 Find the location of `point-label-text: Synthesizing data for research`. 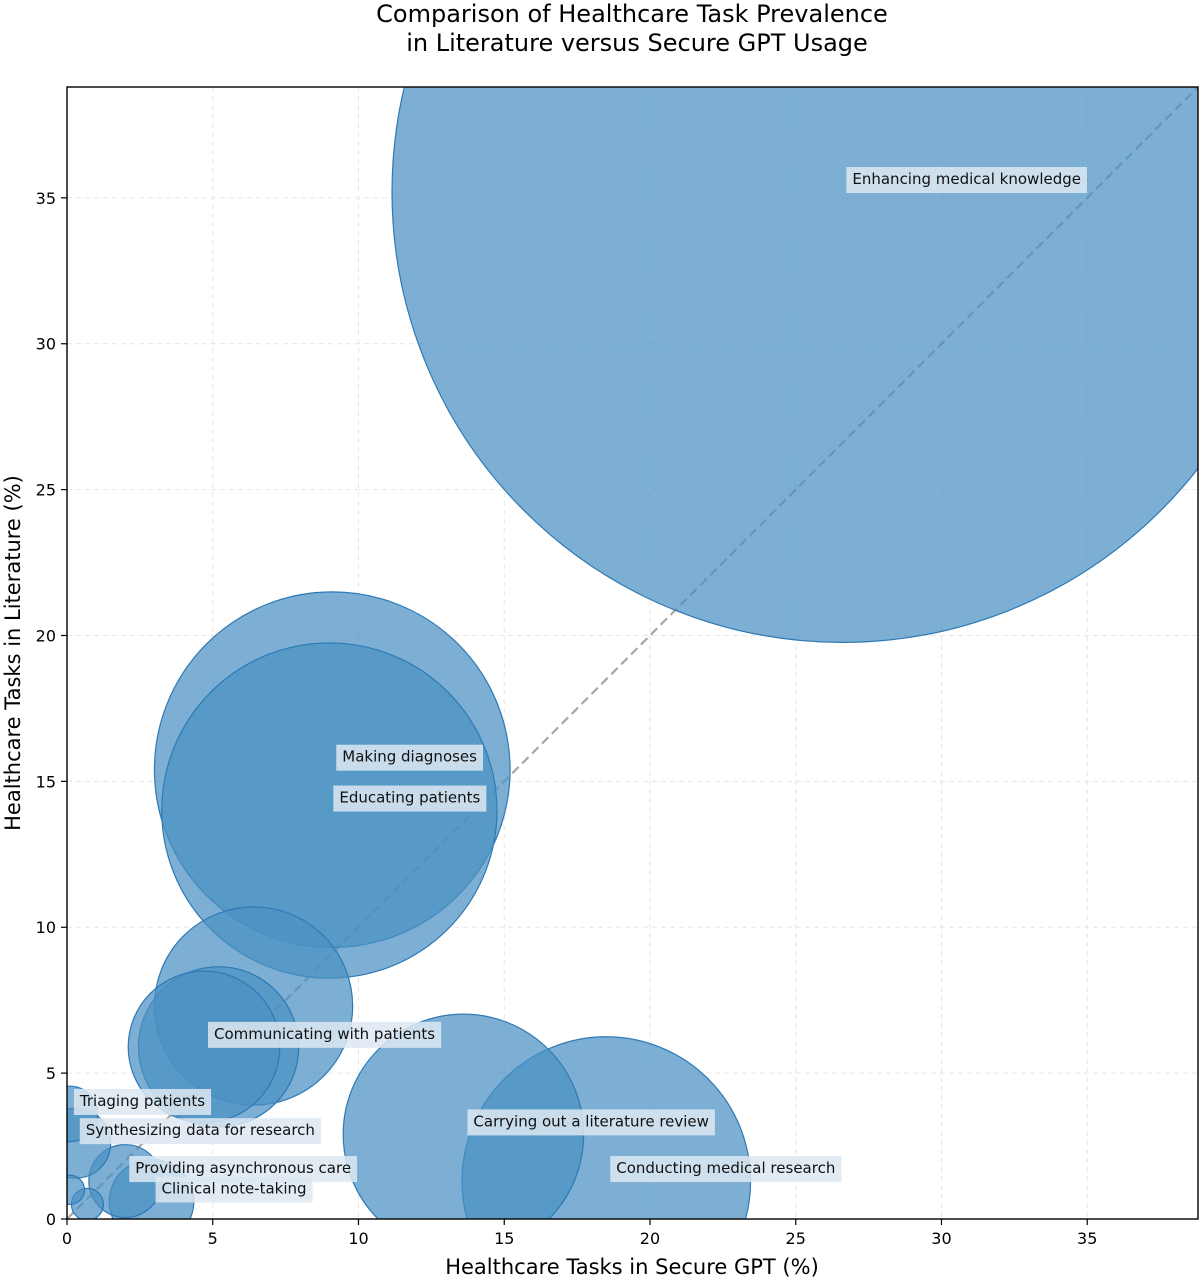

point-label-text: Synthesizing data for research is located at coordinates (200, 1130).